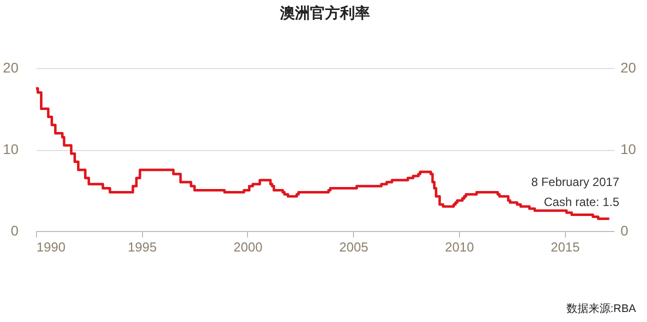  What do you see at coordinates (324, 13) in the screenshot?
I see `chart-title: 澳洲官方利率` at bounding box center [324, 13].